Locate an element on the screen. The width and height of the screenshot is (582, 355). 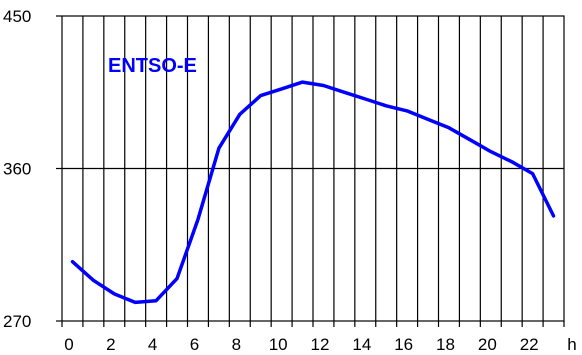
x-axis-title: h is located at coordinates (571, 344).